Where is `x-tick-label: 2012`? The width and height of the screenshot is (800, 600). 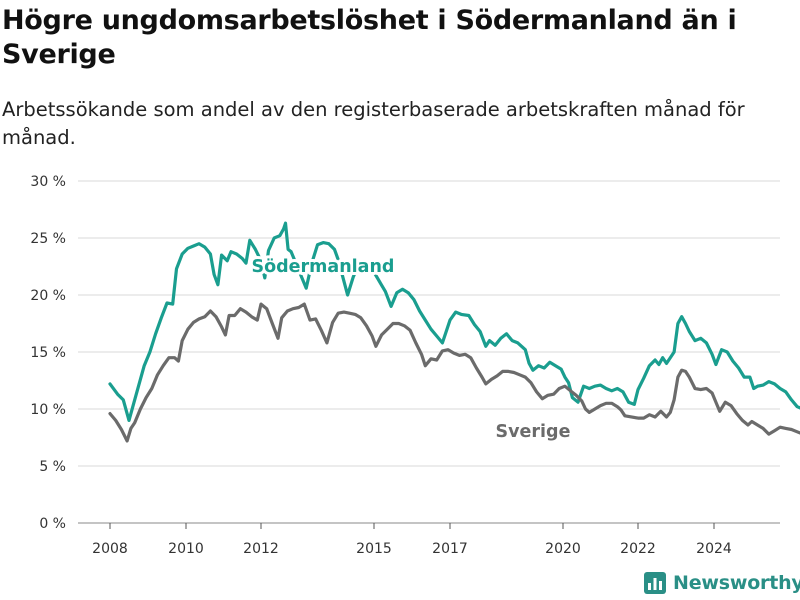 x-tick-label: 2012 is located at coordinates (261, 549).